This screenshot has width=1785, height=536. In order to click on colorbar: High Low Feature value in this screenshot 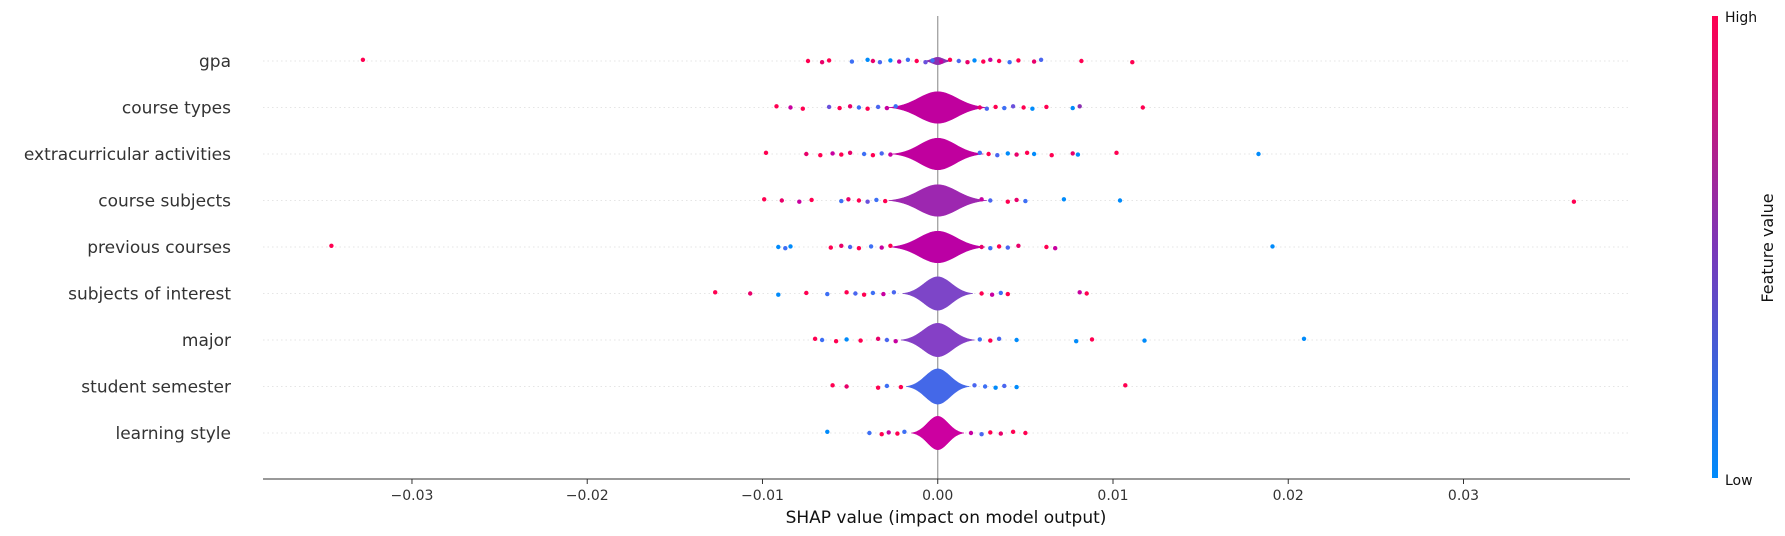, I will do `click(1744, 249)`.